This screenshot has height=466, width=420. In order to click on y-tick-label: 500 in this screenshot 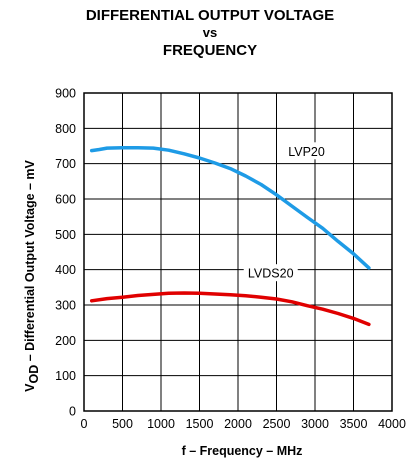, I will do `click(65, 235)`.